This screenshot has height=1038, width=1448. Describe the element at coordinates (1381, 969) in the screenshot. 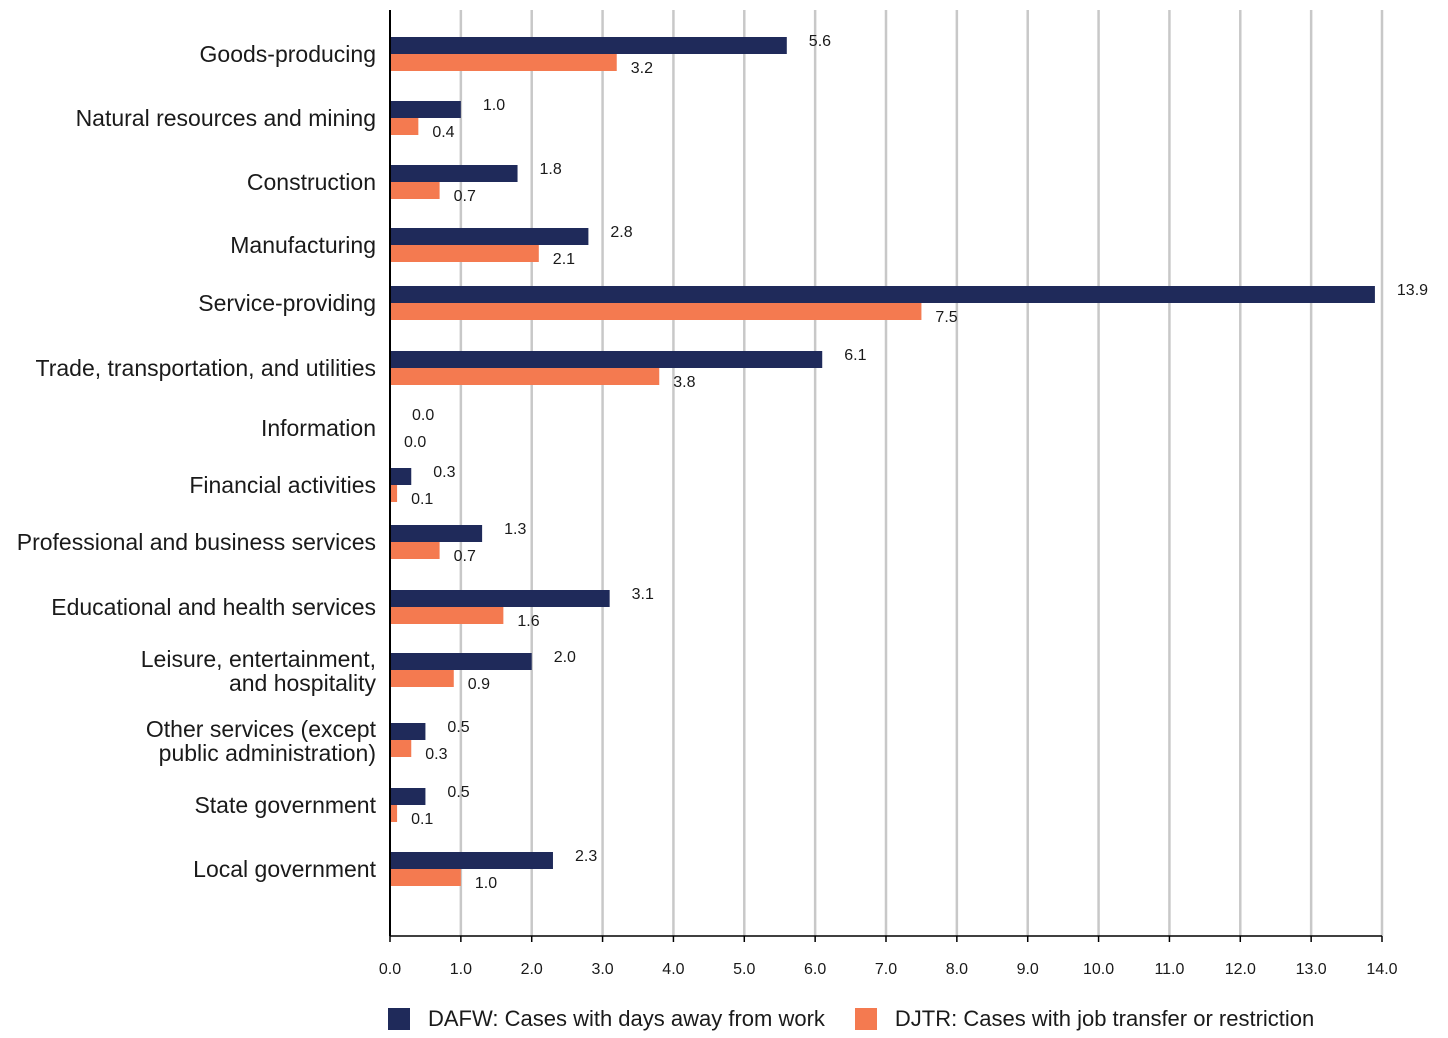

I see `x-tick-label: 14.0` at that location.